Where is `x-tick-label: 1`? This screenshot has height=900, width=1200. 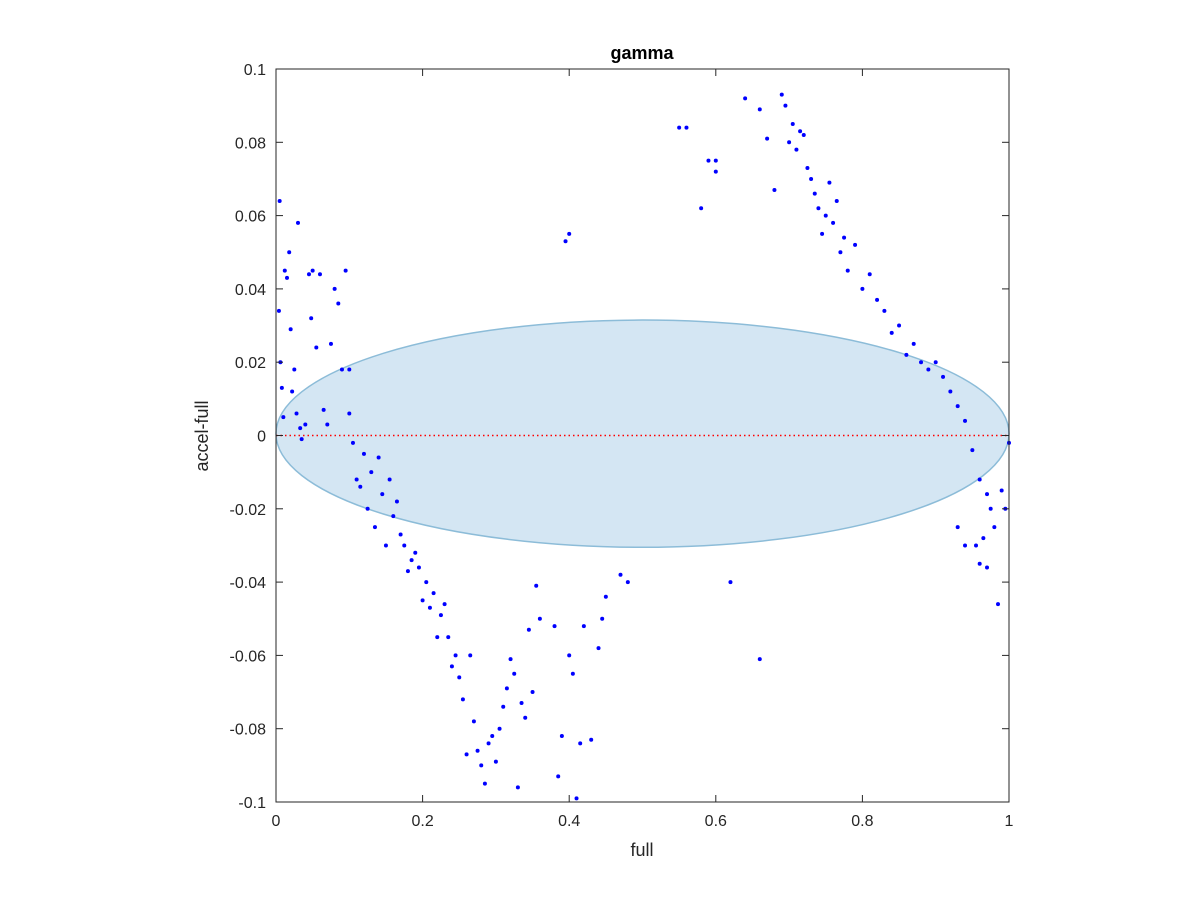 x-tick-label: 1 is located at coordinates (1009, 821).